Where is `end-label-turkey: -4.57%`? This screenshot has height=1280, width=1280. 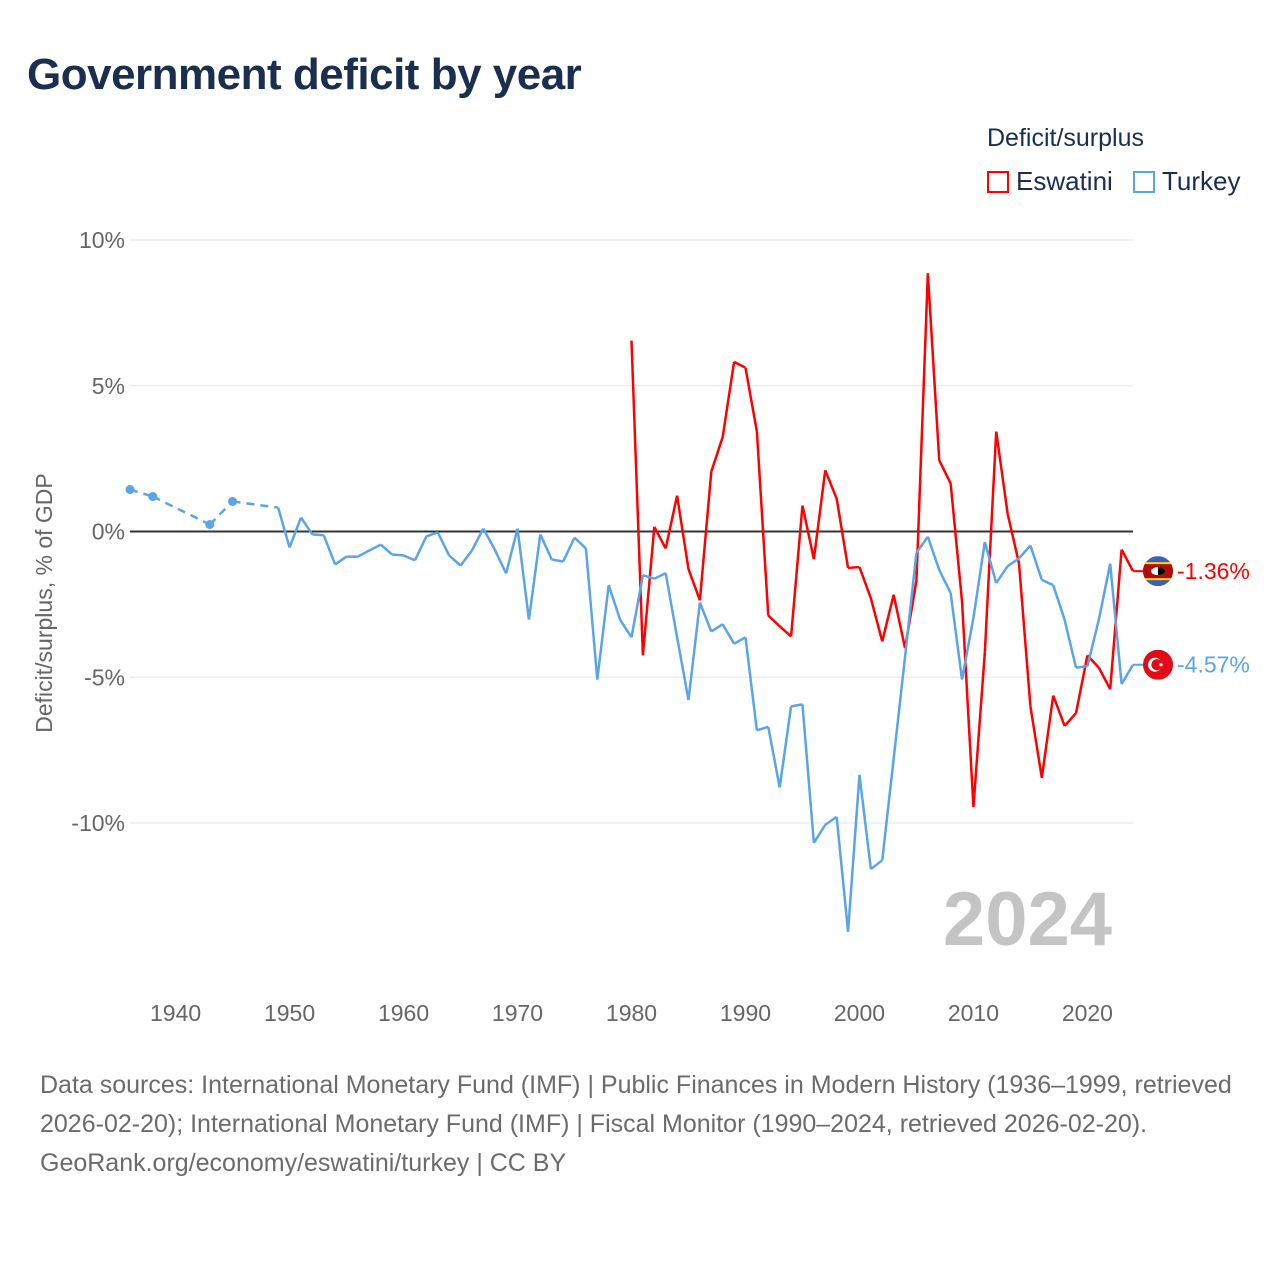
end-label-turkey: -4.57% is located at coordinates (1213, 665).